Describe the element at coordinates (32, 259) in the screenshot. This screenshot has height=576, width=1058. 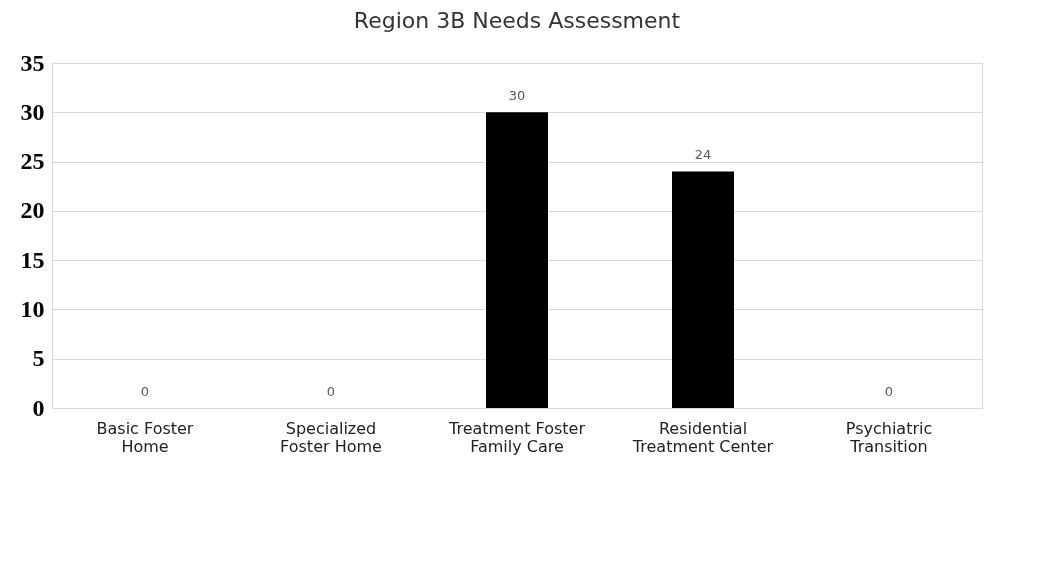
I see `y-tick-label: 15` at that location.